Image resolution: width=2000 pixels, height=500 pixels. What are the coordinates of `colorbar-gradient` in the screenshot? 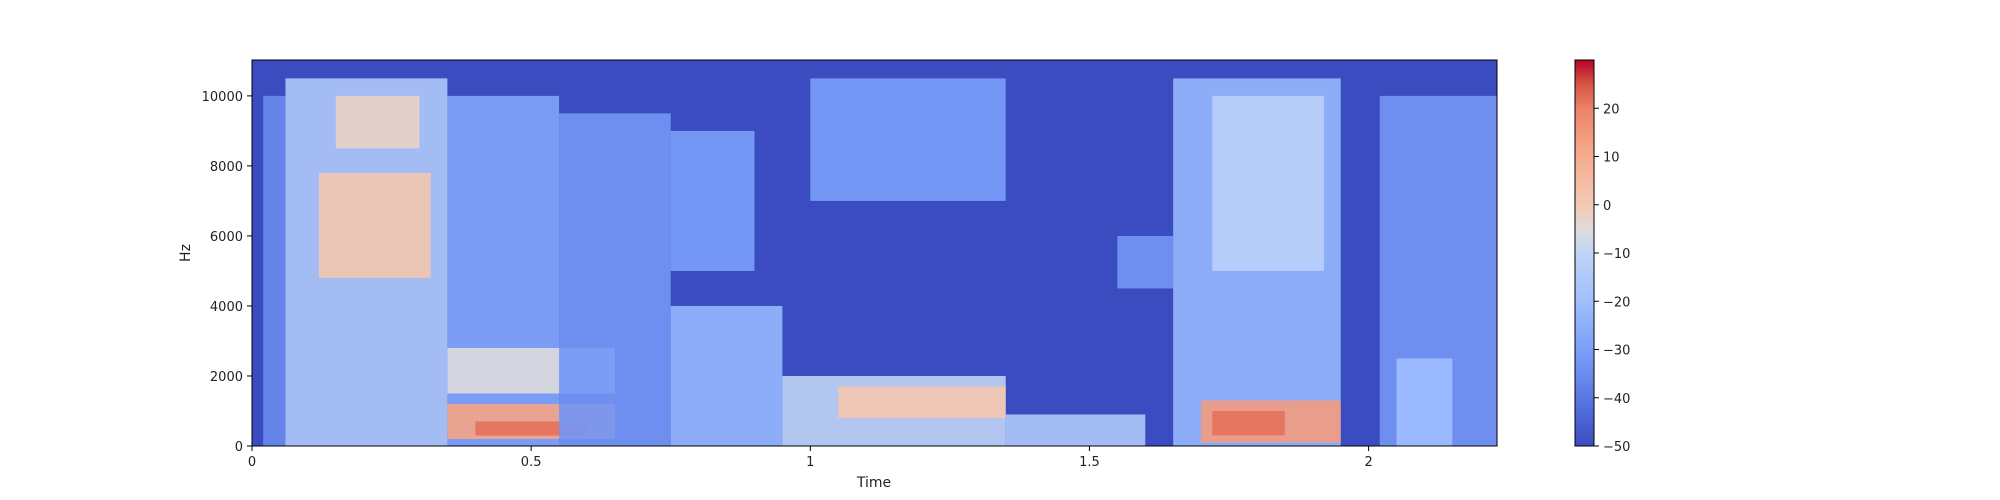 It's located at (1584, 253).